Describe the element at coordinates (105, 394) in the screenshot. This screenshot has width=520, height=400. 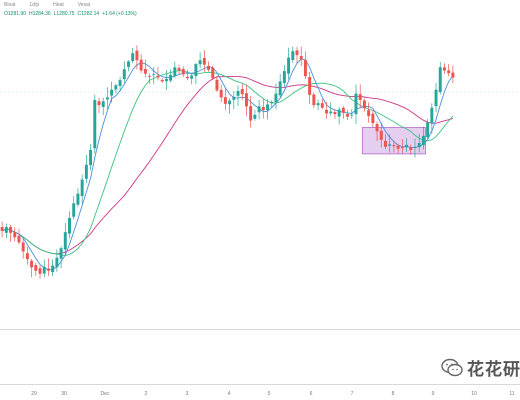
I see `x-tick-label: Dec` at that location.